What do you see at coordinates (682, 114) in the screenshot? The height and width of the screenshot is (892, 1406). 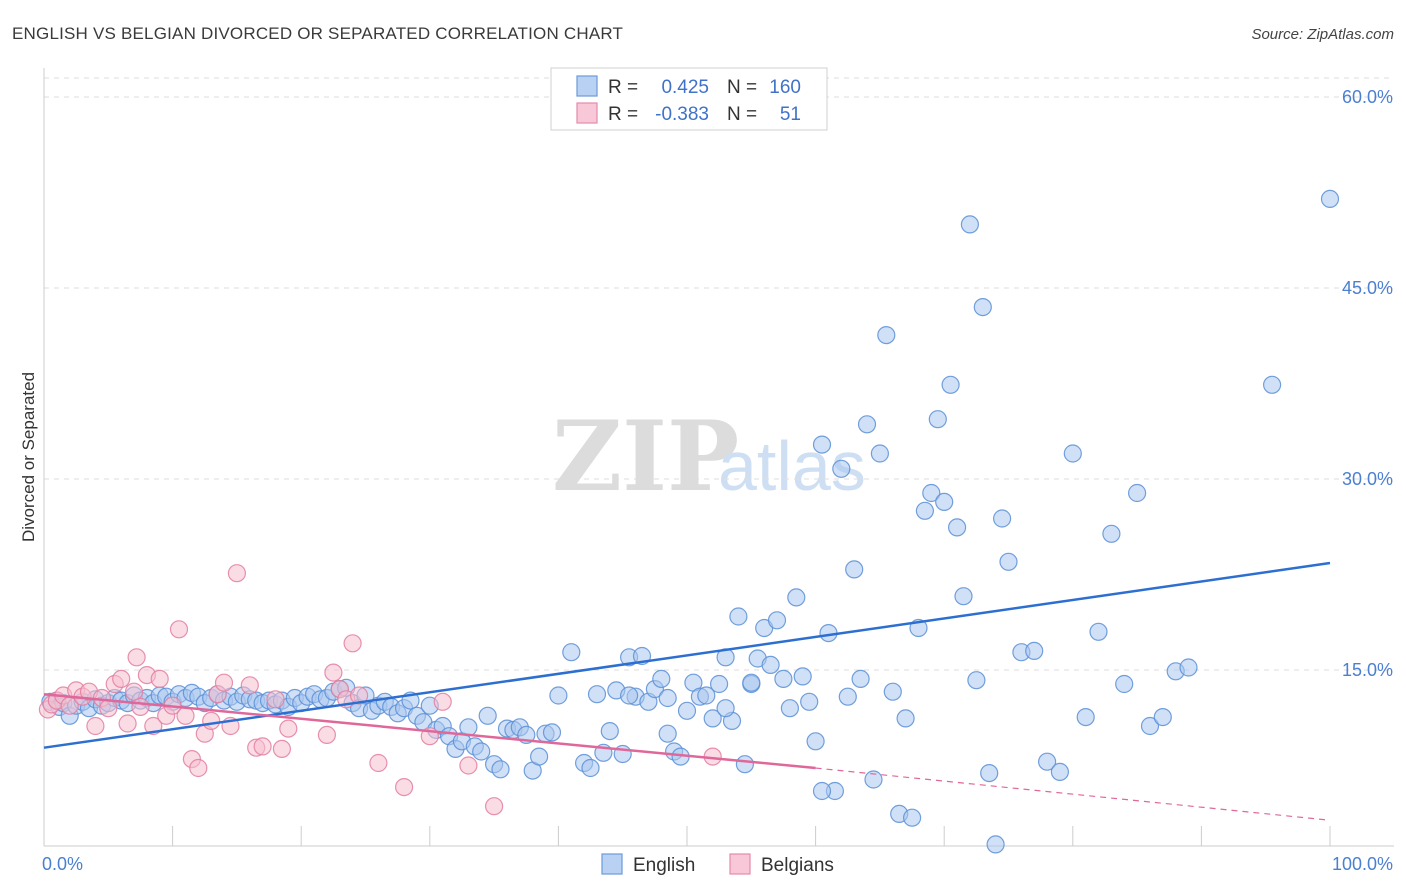 I see `legend-belgians-r-value: -0.383` at bounding box center [682, 114].